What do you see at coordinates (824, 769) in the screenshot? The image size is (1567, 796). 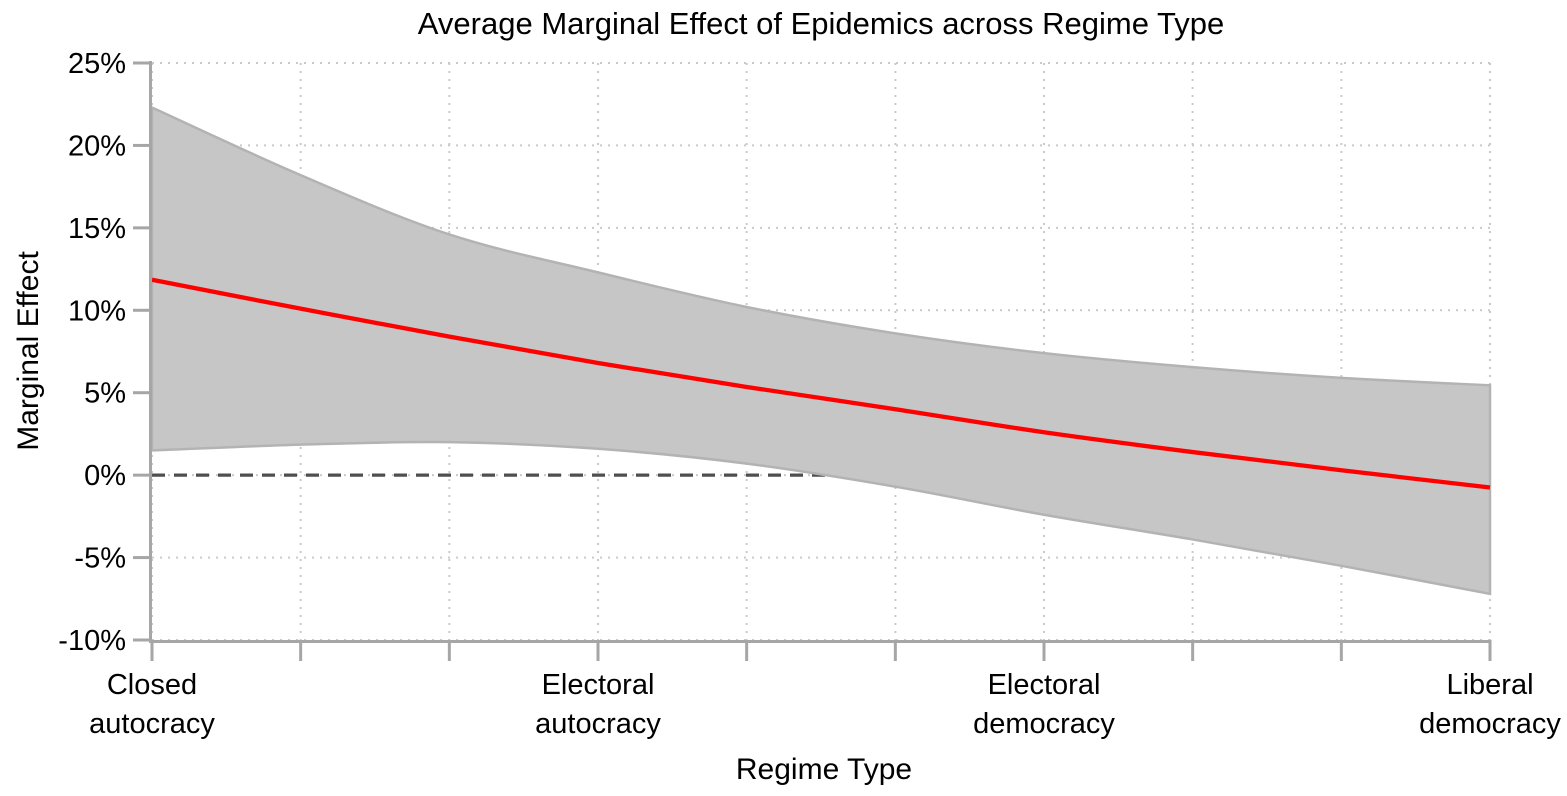 I see `x-axis-title: Regime Type` at bounding box center [824, 769].